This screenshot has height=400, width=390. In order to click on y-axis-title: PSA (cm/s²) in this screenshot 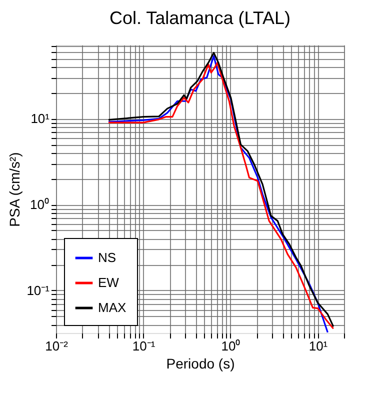, I will do `click(14, 189)`.